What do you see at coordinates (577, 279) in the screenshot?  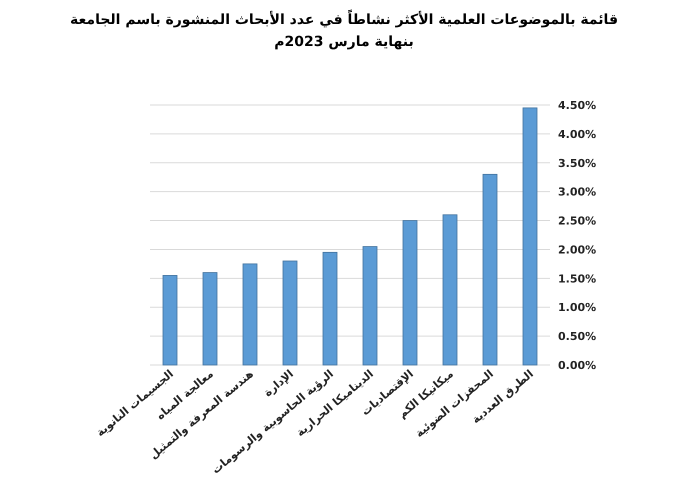 I see `y-tick-label: 1.50%` at bounding box center [577, 279].